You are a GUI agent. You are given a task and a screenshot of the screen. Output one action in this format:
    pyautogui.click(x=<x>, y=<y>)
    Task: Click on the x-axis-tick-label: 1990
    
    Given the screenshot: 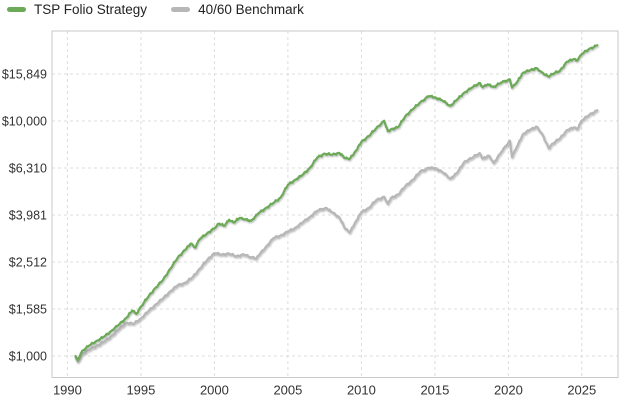 What is the action you would take?
    pyautogui.click(x=67, y=390)
    